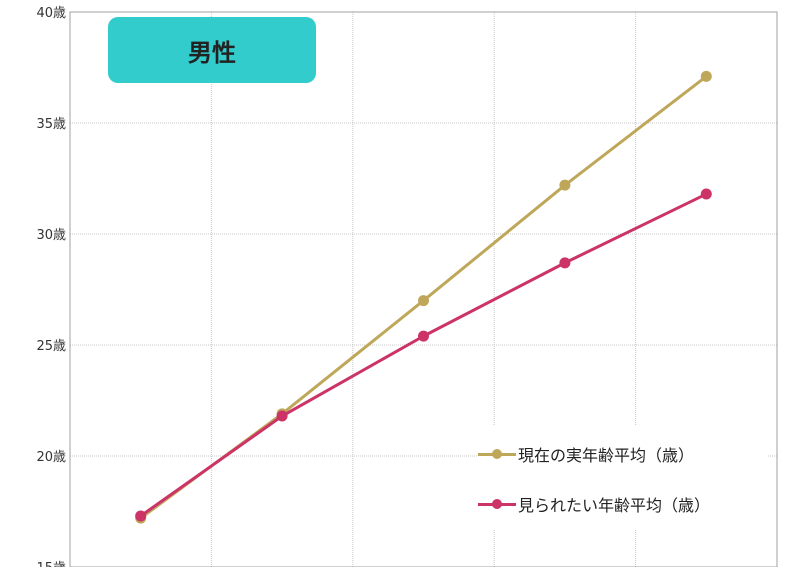  I want to click on legend-swatch-current-age, so click(497, 454).